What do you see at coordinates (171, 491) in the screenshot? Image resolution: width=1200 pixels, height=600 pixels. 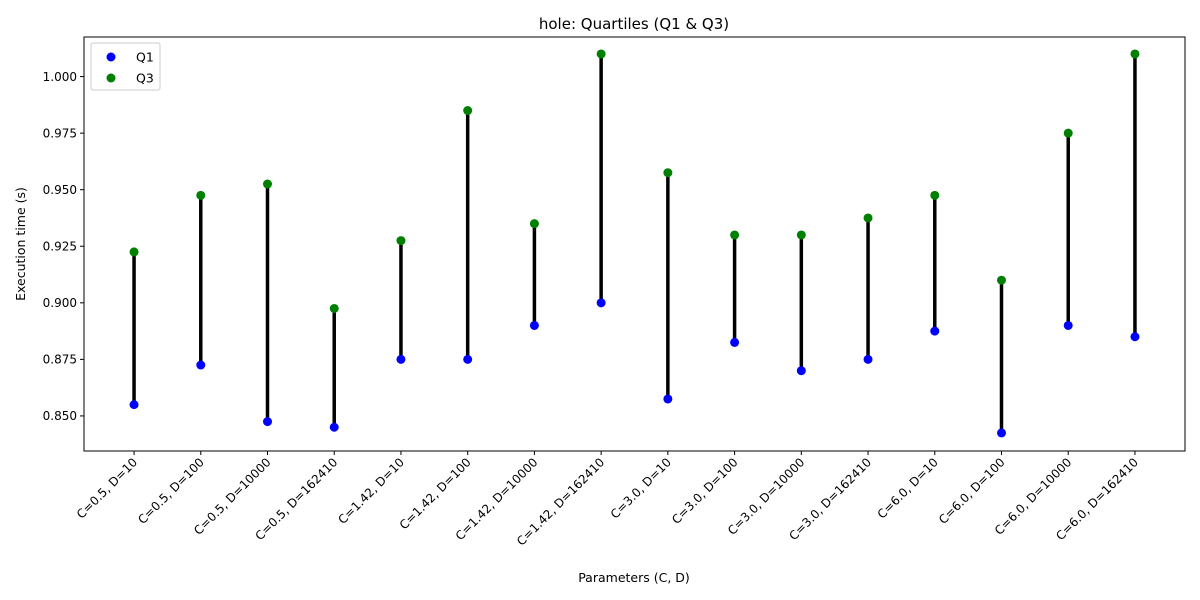 I see `x-tick-label: C=0.5, D=100` at bounding box center [171, 491].